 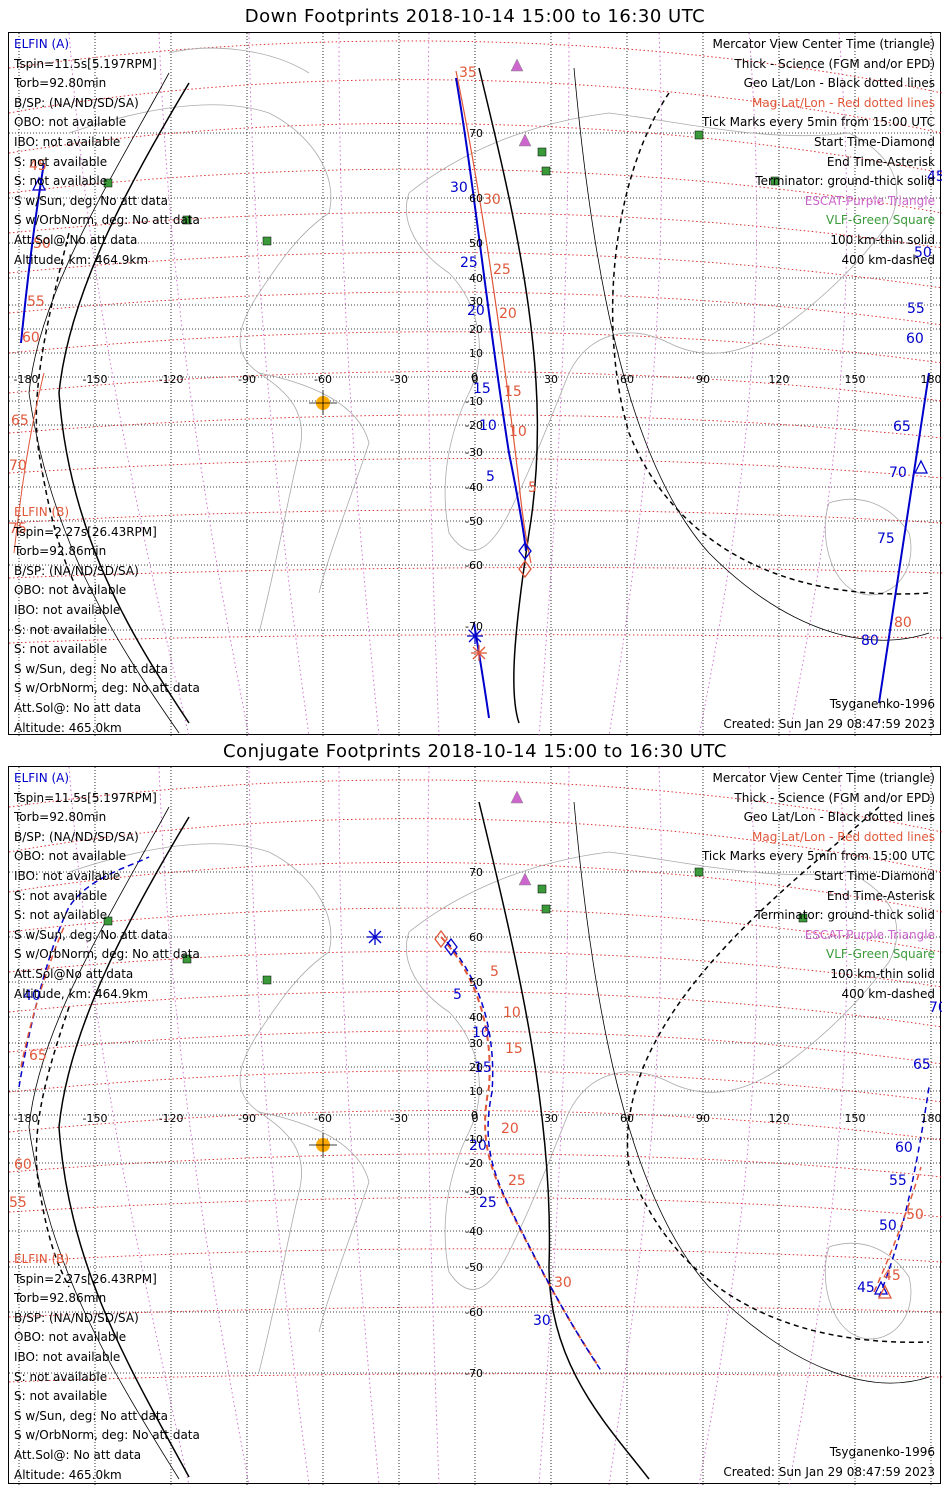 I want to click on legend-line: ESCAT-Purple Triangle, so click(x=869, y=200).